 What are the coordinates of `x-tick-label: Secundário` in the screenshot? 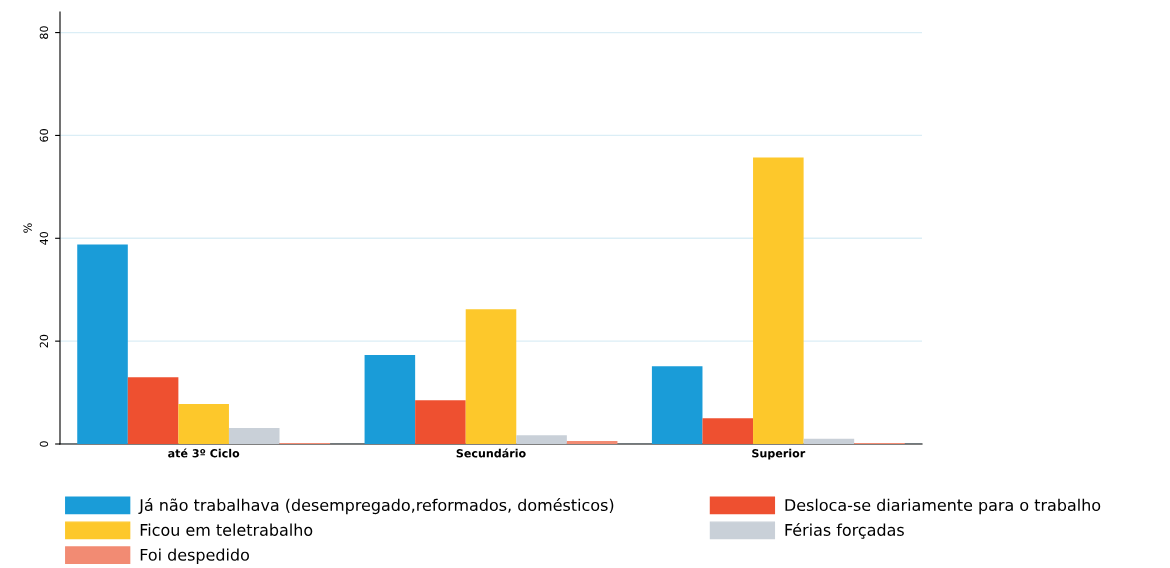 It's located at (491, 453).